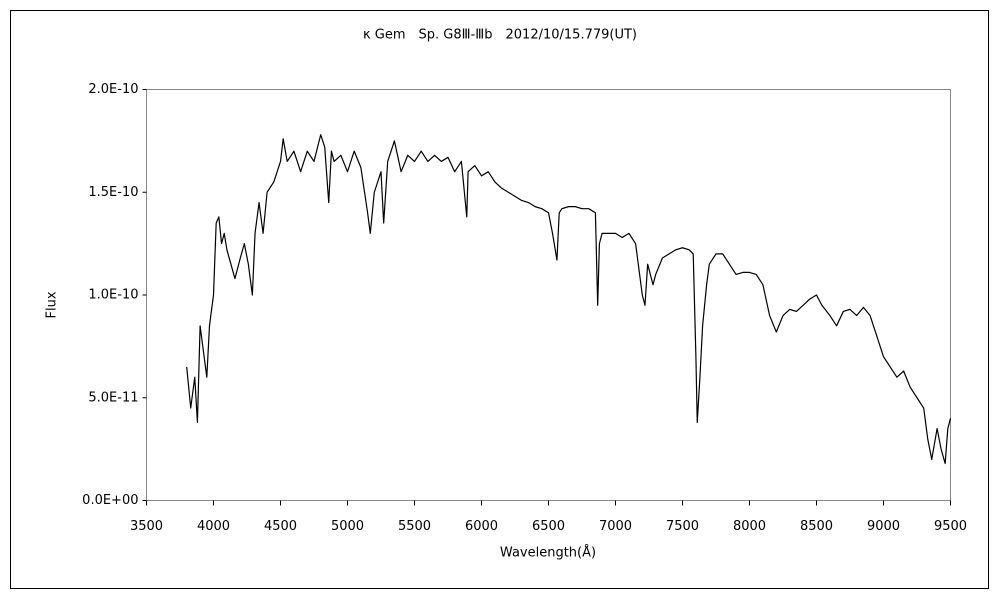  What do you see at coordinates (500, 35) in the screenshot?
I see `chart-title: κ Gem Sp. G8Ⅲ-Ⅲb 2012/10/15.779(UT)` at bounding box center [500, 35].